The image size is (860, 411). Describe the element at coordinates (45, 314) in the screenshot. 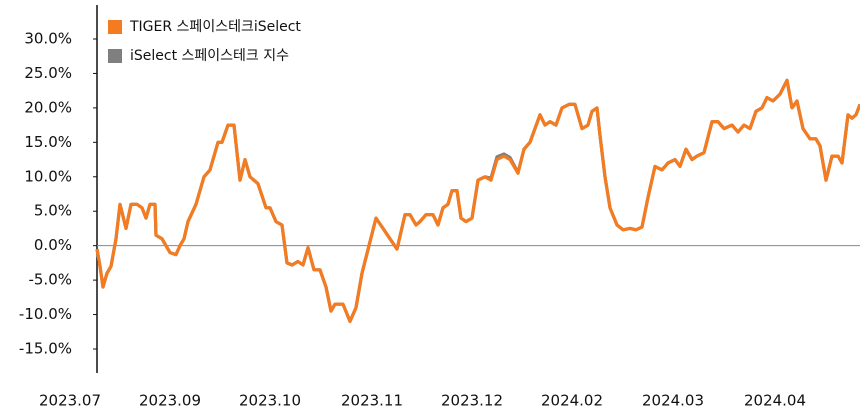

I see `y-tick-label: -10.0%` at that location.